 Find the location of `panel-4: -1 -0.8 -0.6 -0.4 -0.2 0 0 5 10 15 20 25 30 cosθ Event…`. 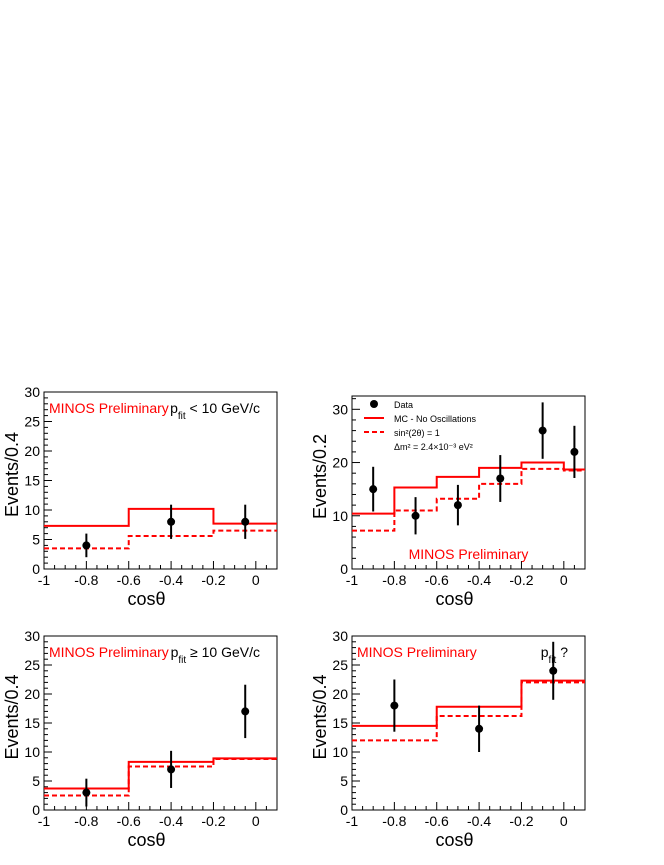

panel-4: -1 -0.8 -0.6 -0.4 -0.2 0 0 5 10 15 20 25 30 cosθ Event… is located at coordinates (448, 739).